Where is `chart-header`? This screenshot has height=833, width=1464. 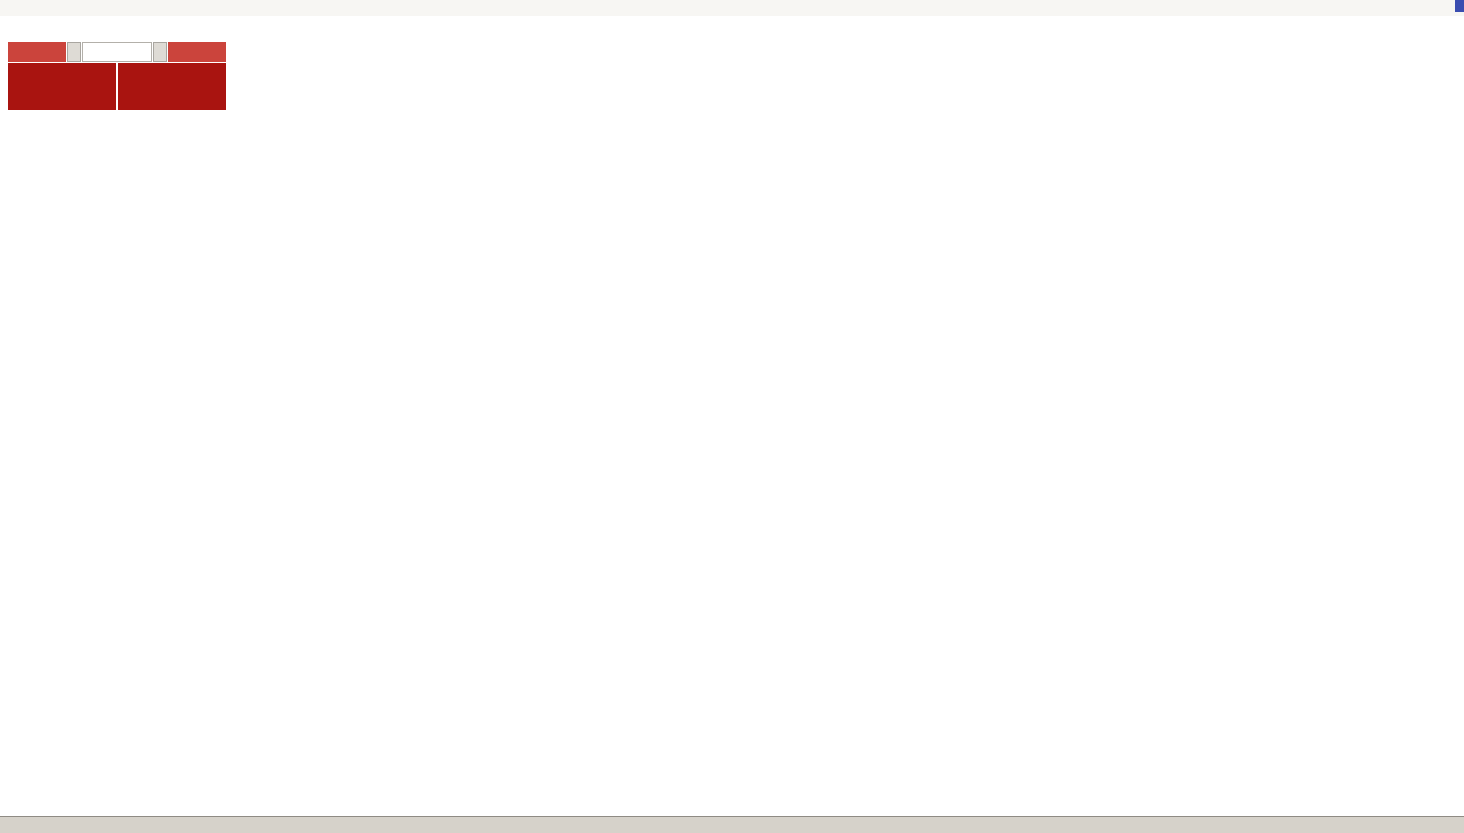
chart-header is located at coordinates (14, 29).